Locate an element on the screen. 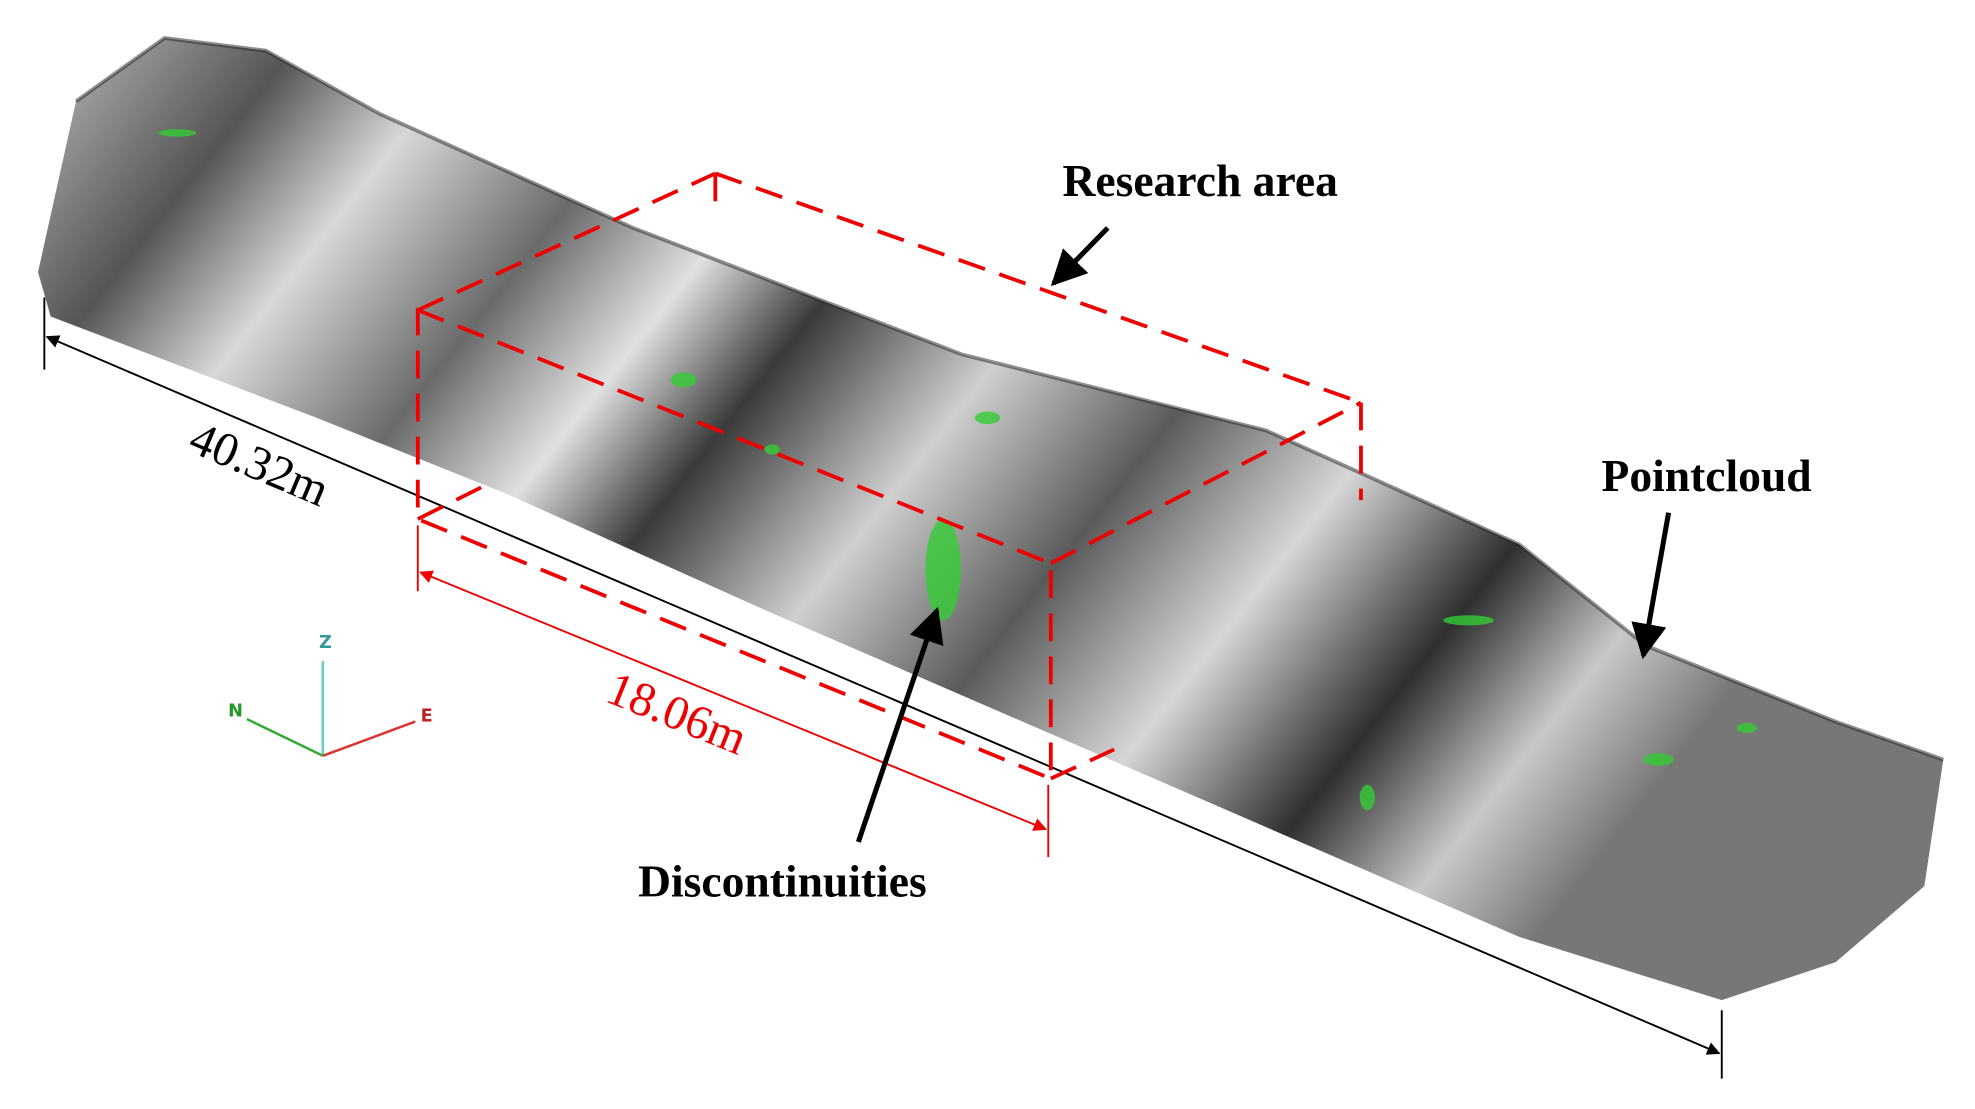 The image size is (1975, 1109). axis-z: Z is located at coordinates (325, 643).